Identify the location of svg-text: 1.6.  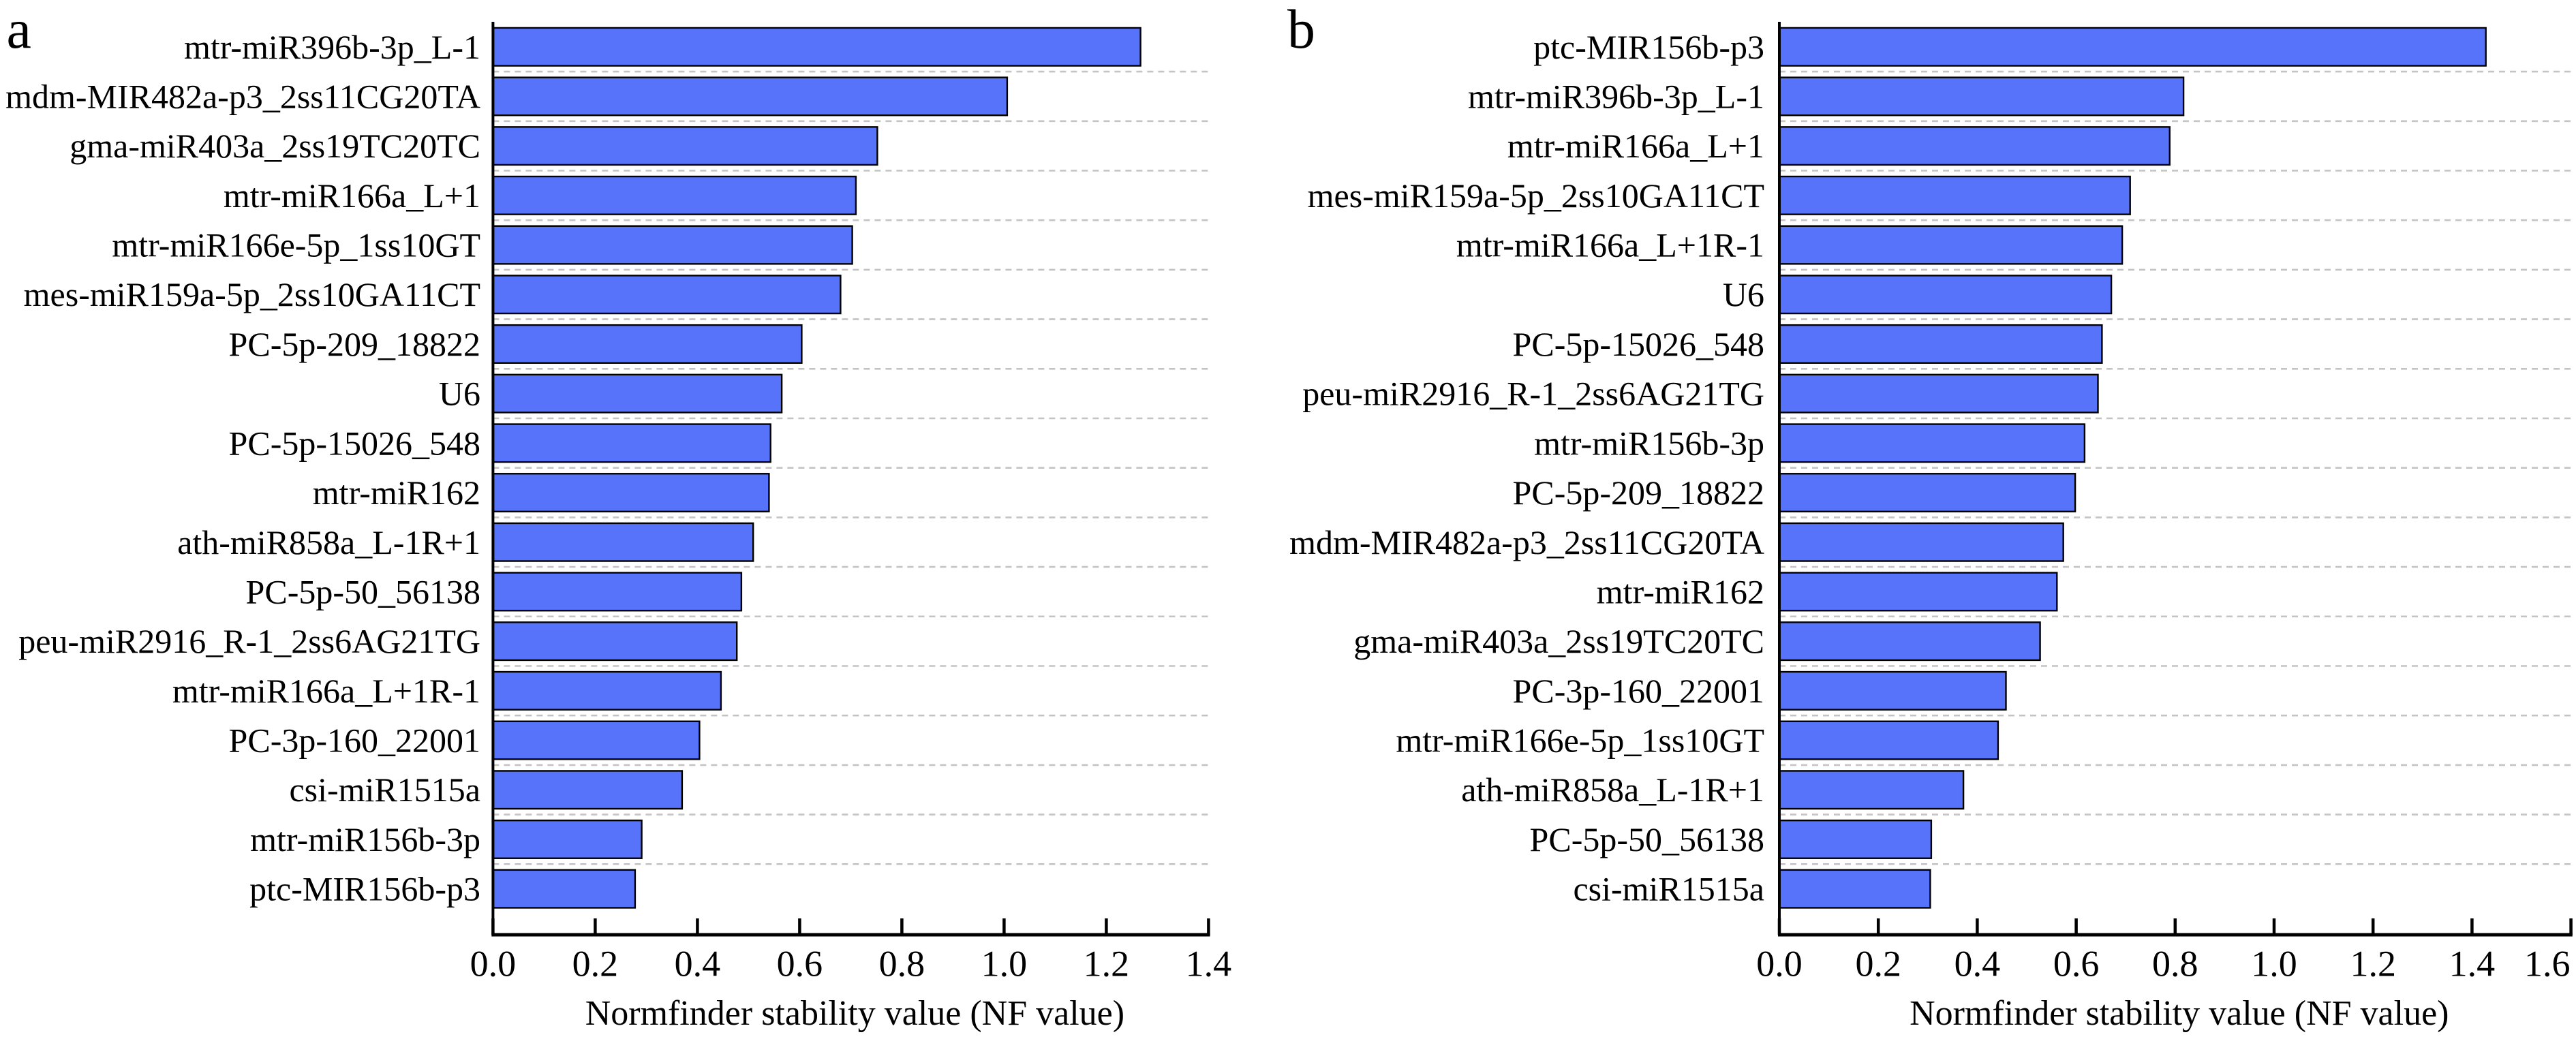
(2547, 964).